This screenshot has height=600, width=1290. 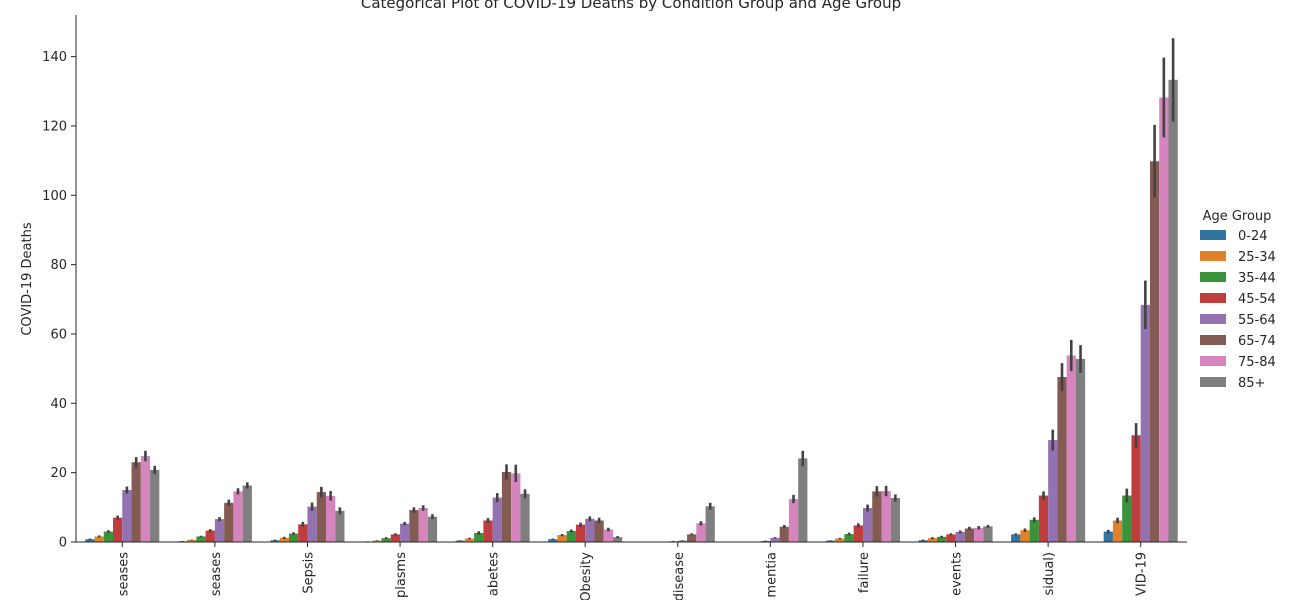 What do you see at coordinates (1257, 320) in the screenshot?
I see `legend-label: 55-64` at bounding box center [1257, 320].